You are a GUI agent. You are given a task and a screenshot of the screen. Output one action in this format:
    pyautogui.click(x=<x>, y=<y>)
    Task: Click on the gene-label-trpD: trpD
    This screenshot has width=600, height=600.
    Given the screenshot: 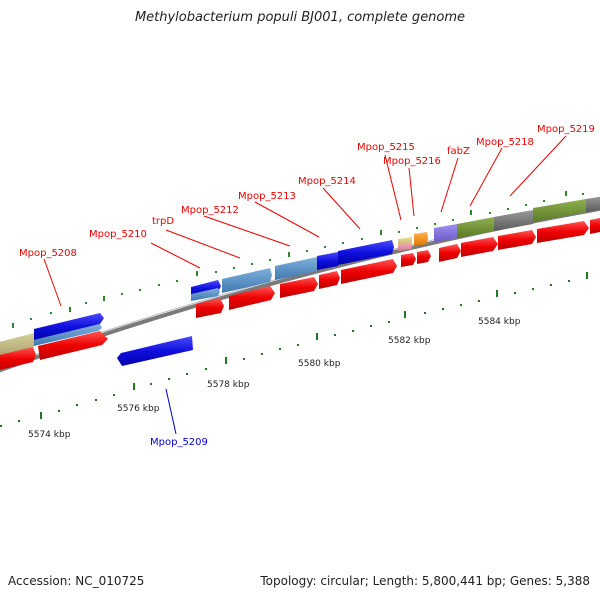 What is the action you would take?
    pyautogui.click(x=163, y=221)
    